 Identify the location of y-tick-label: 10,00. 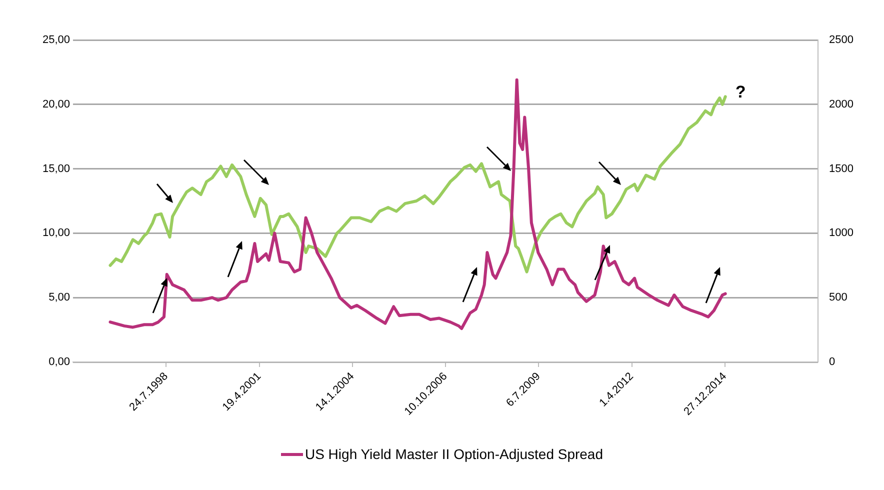
(56, 233).